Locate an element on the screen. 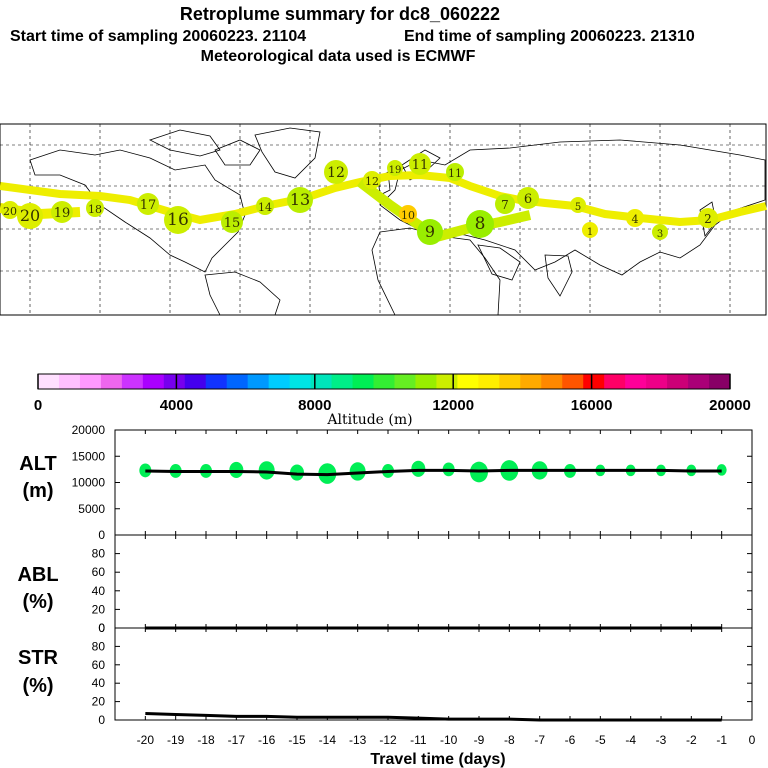 This screenshot has width=768, height=768. trajectory-marker-label-1: 20 is located at coordinates (30, 215).